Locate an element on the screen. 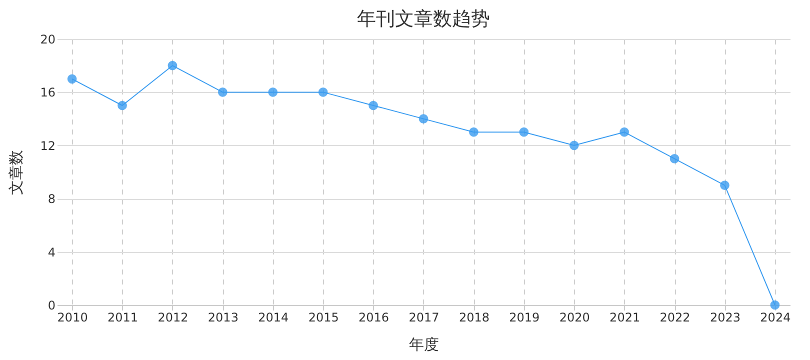 The image size is (810, 360). x-tick-label: 2016 is located at coordinates (374, 317).